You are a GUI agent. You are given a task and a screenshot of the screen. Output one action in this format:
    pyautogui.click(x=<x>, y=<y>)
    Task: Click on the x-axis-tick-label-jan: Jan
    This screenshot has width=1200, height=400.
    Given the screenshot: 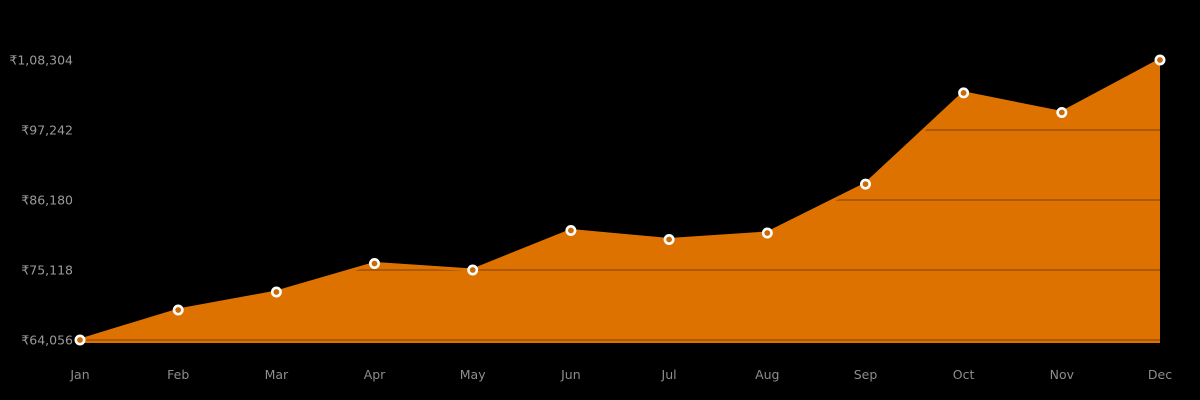 What is the action you would take?
    pyautogui.click(x=79, y=374)
    